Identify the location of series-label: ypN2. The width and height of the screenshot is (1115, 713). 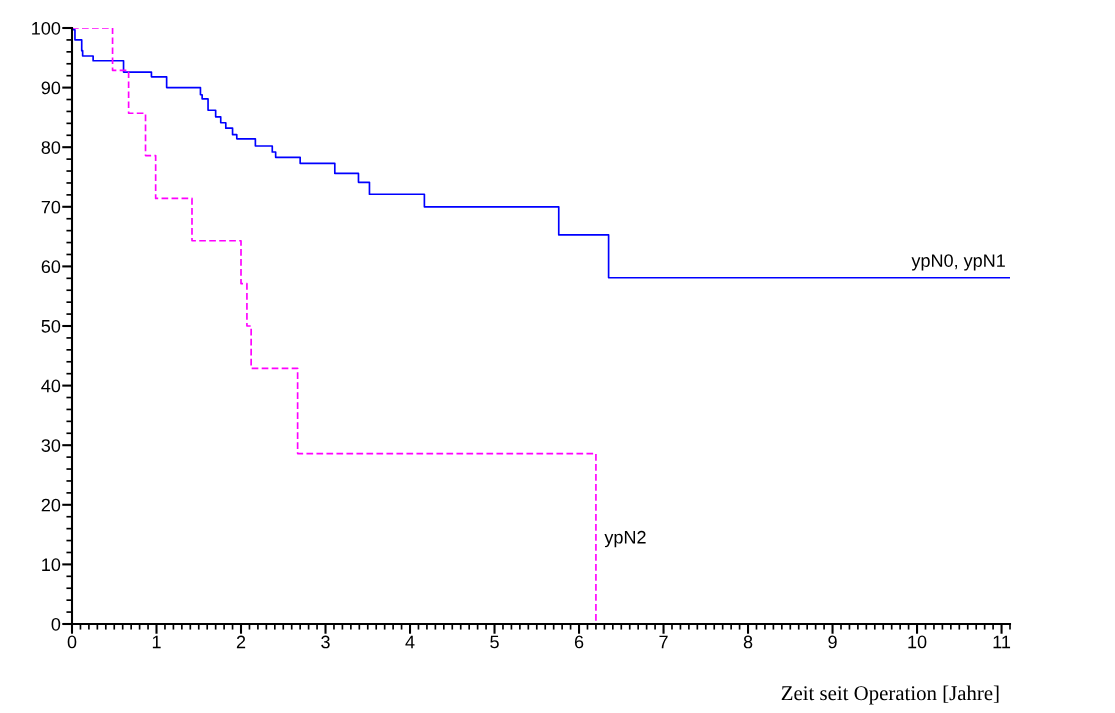
(625, 539).